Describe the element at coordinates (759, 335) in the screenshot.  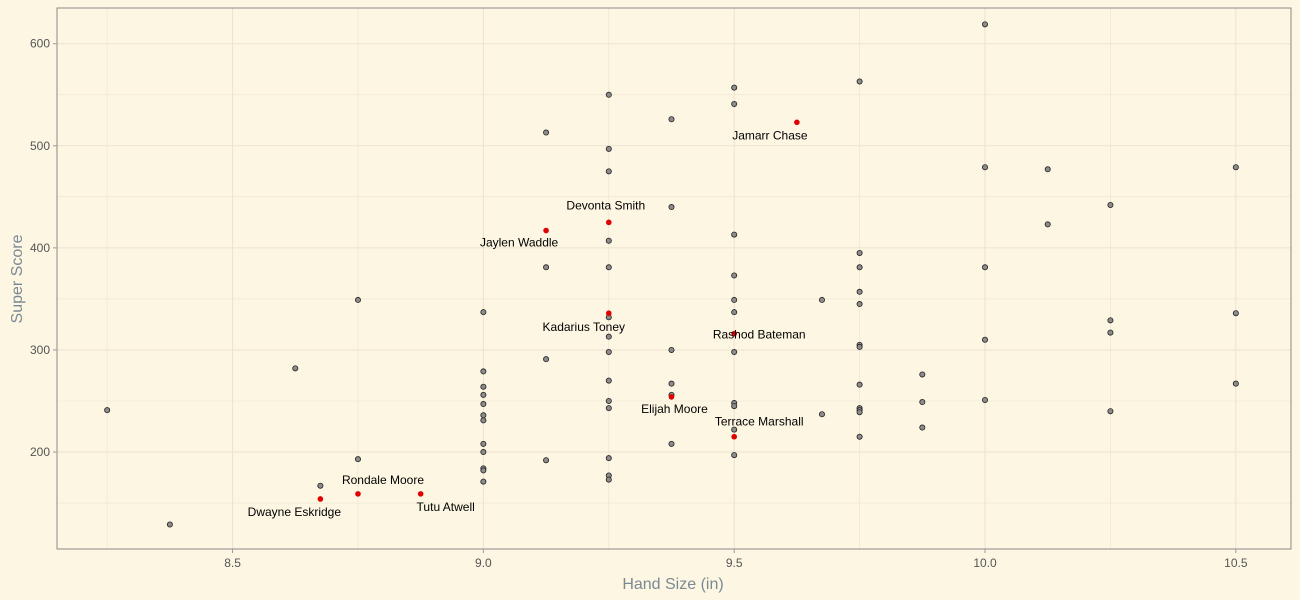
I see `point-label: Rashod Bateman` at that location.